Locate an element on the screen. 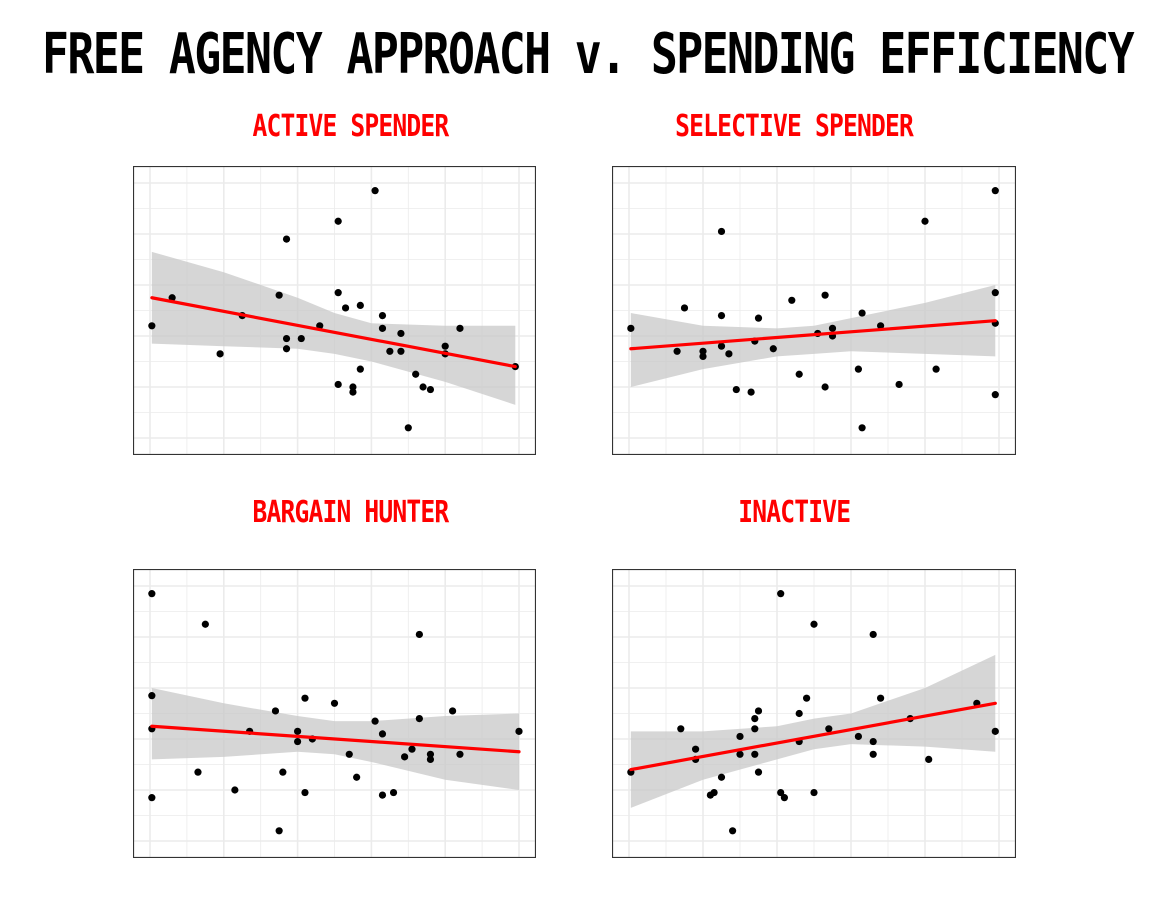 This screenshot has height=903, width=1150. scatter-panel-active-spender is located at coordinates (334, 310).